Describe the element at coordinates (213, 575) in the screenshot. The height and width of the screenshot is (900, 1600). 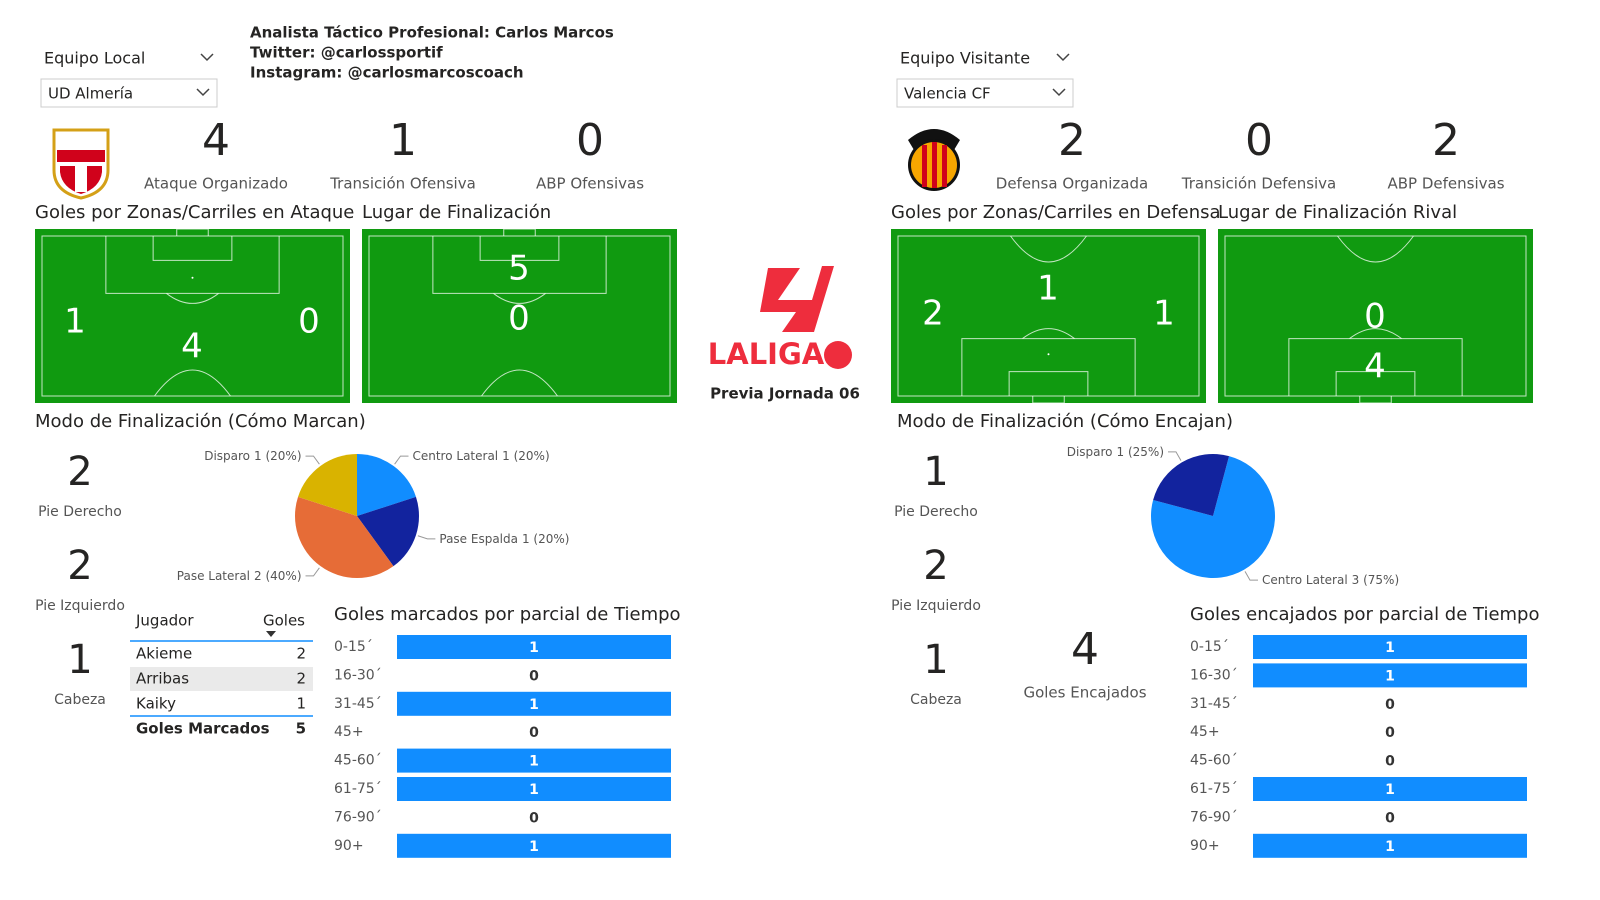
I see `pie-category: Pase Lateral` at that location.